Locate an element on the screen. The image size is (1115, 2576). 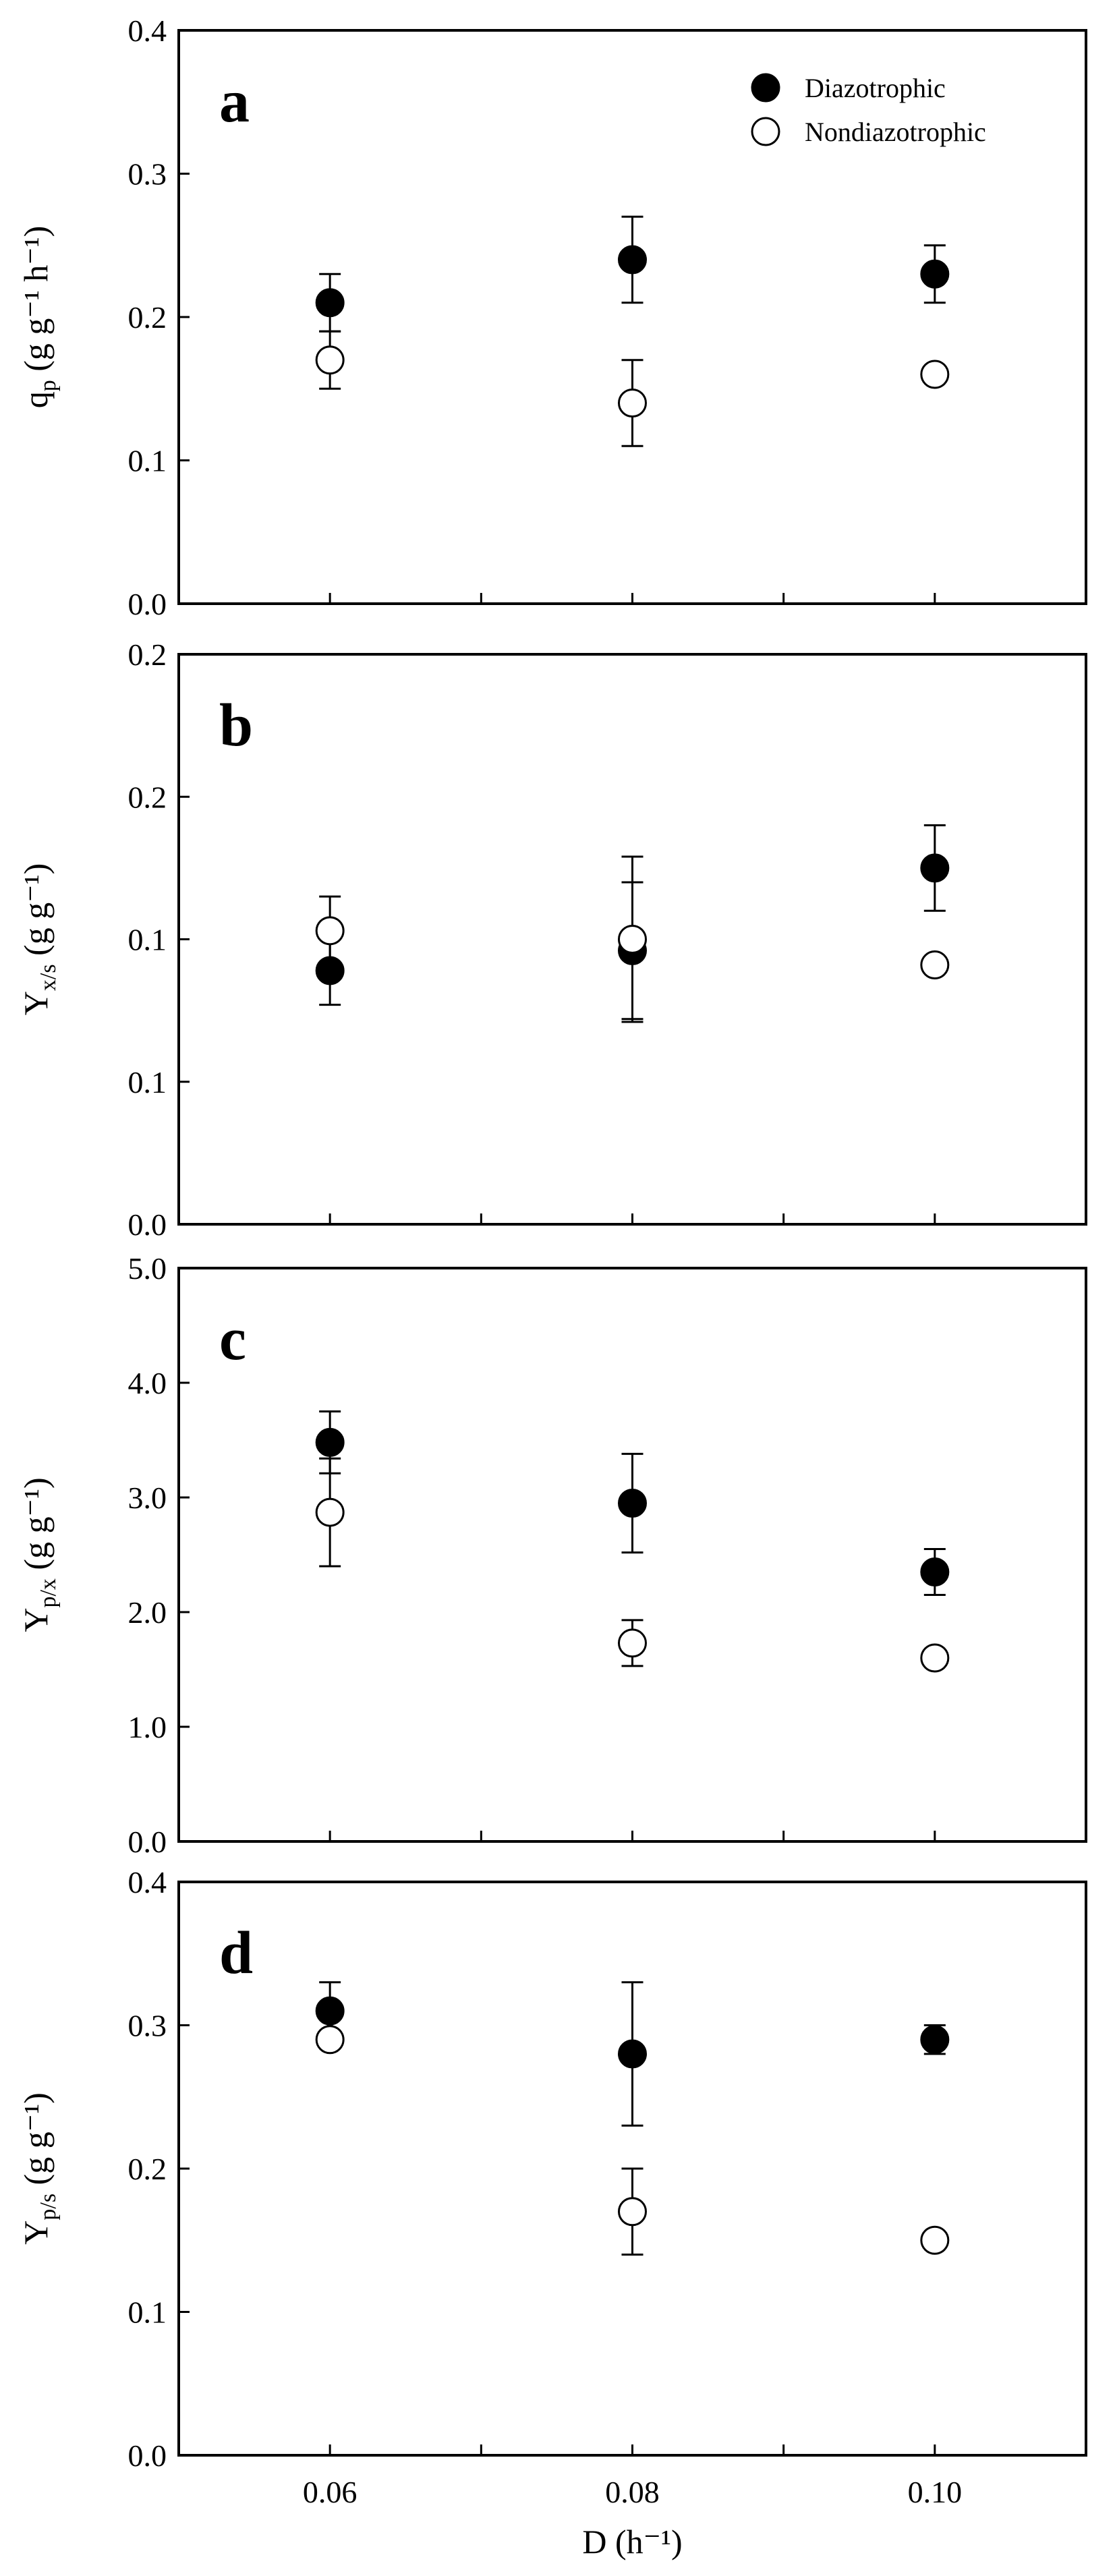
y-axis-label: qp (g g⁻¹ h⁻¹) is located at coordinates (39, 317).